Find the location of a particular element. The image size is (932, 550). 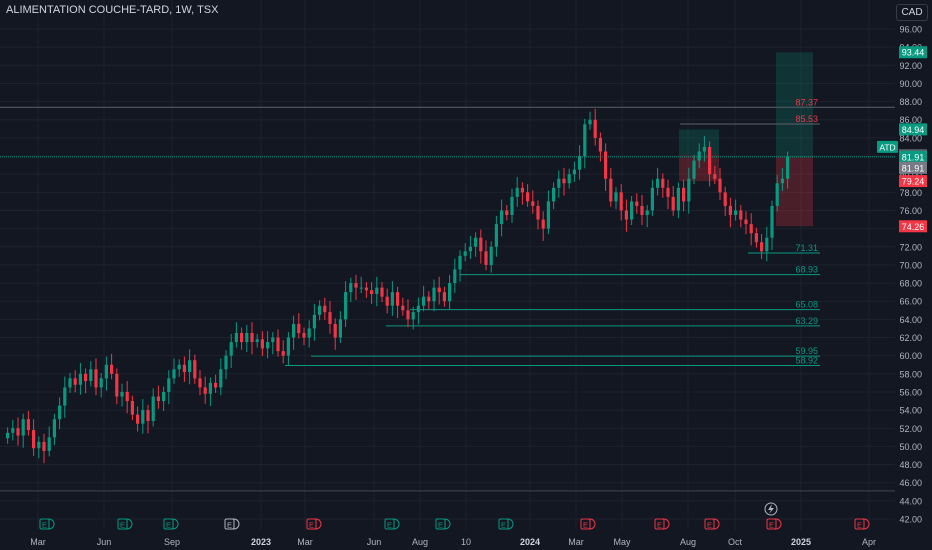

x-tick-label: 2025 is located at coordinates (801, 542).